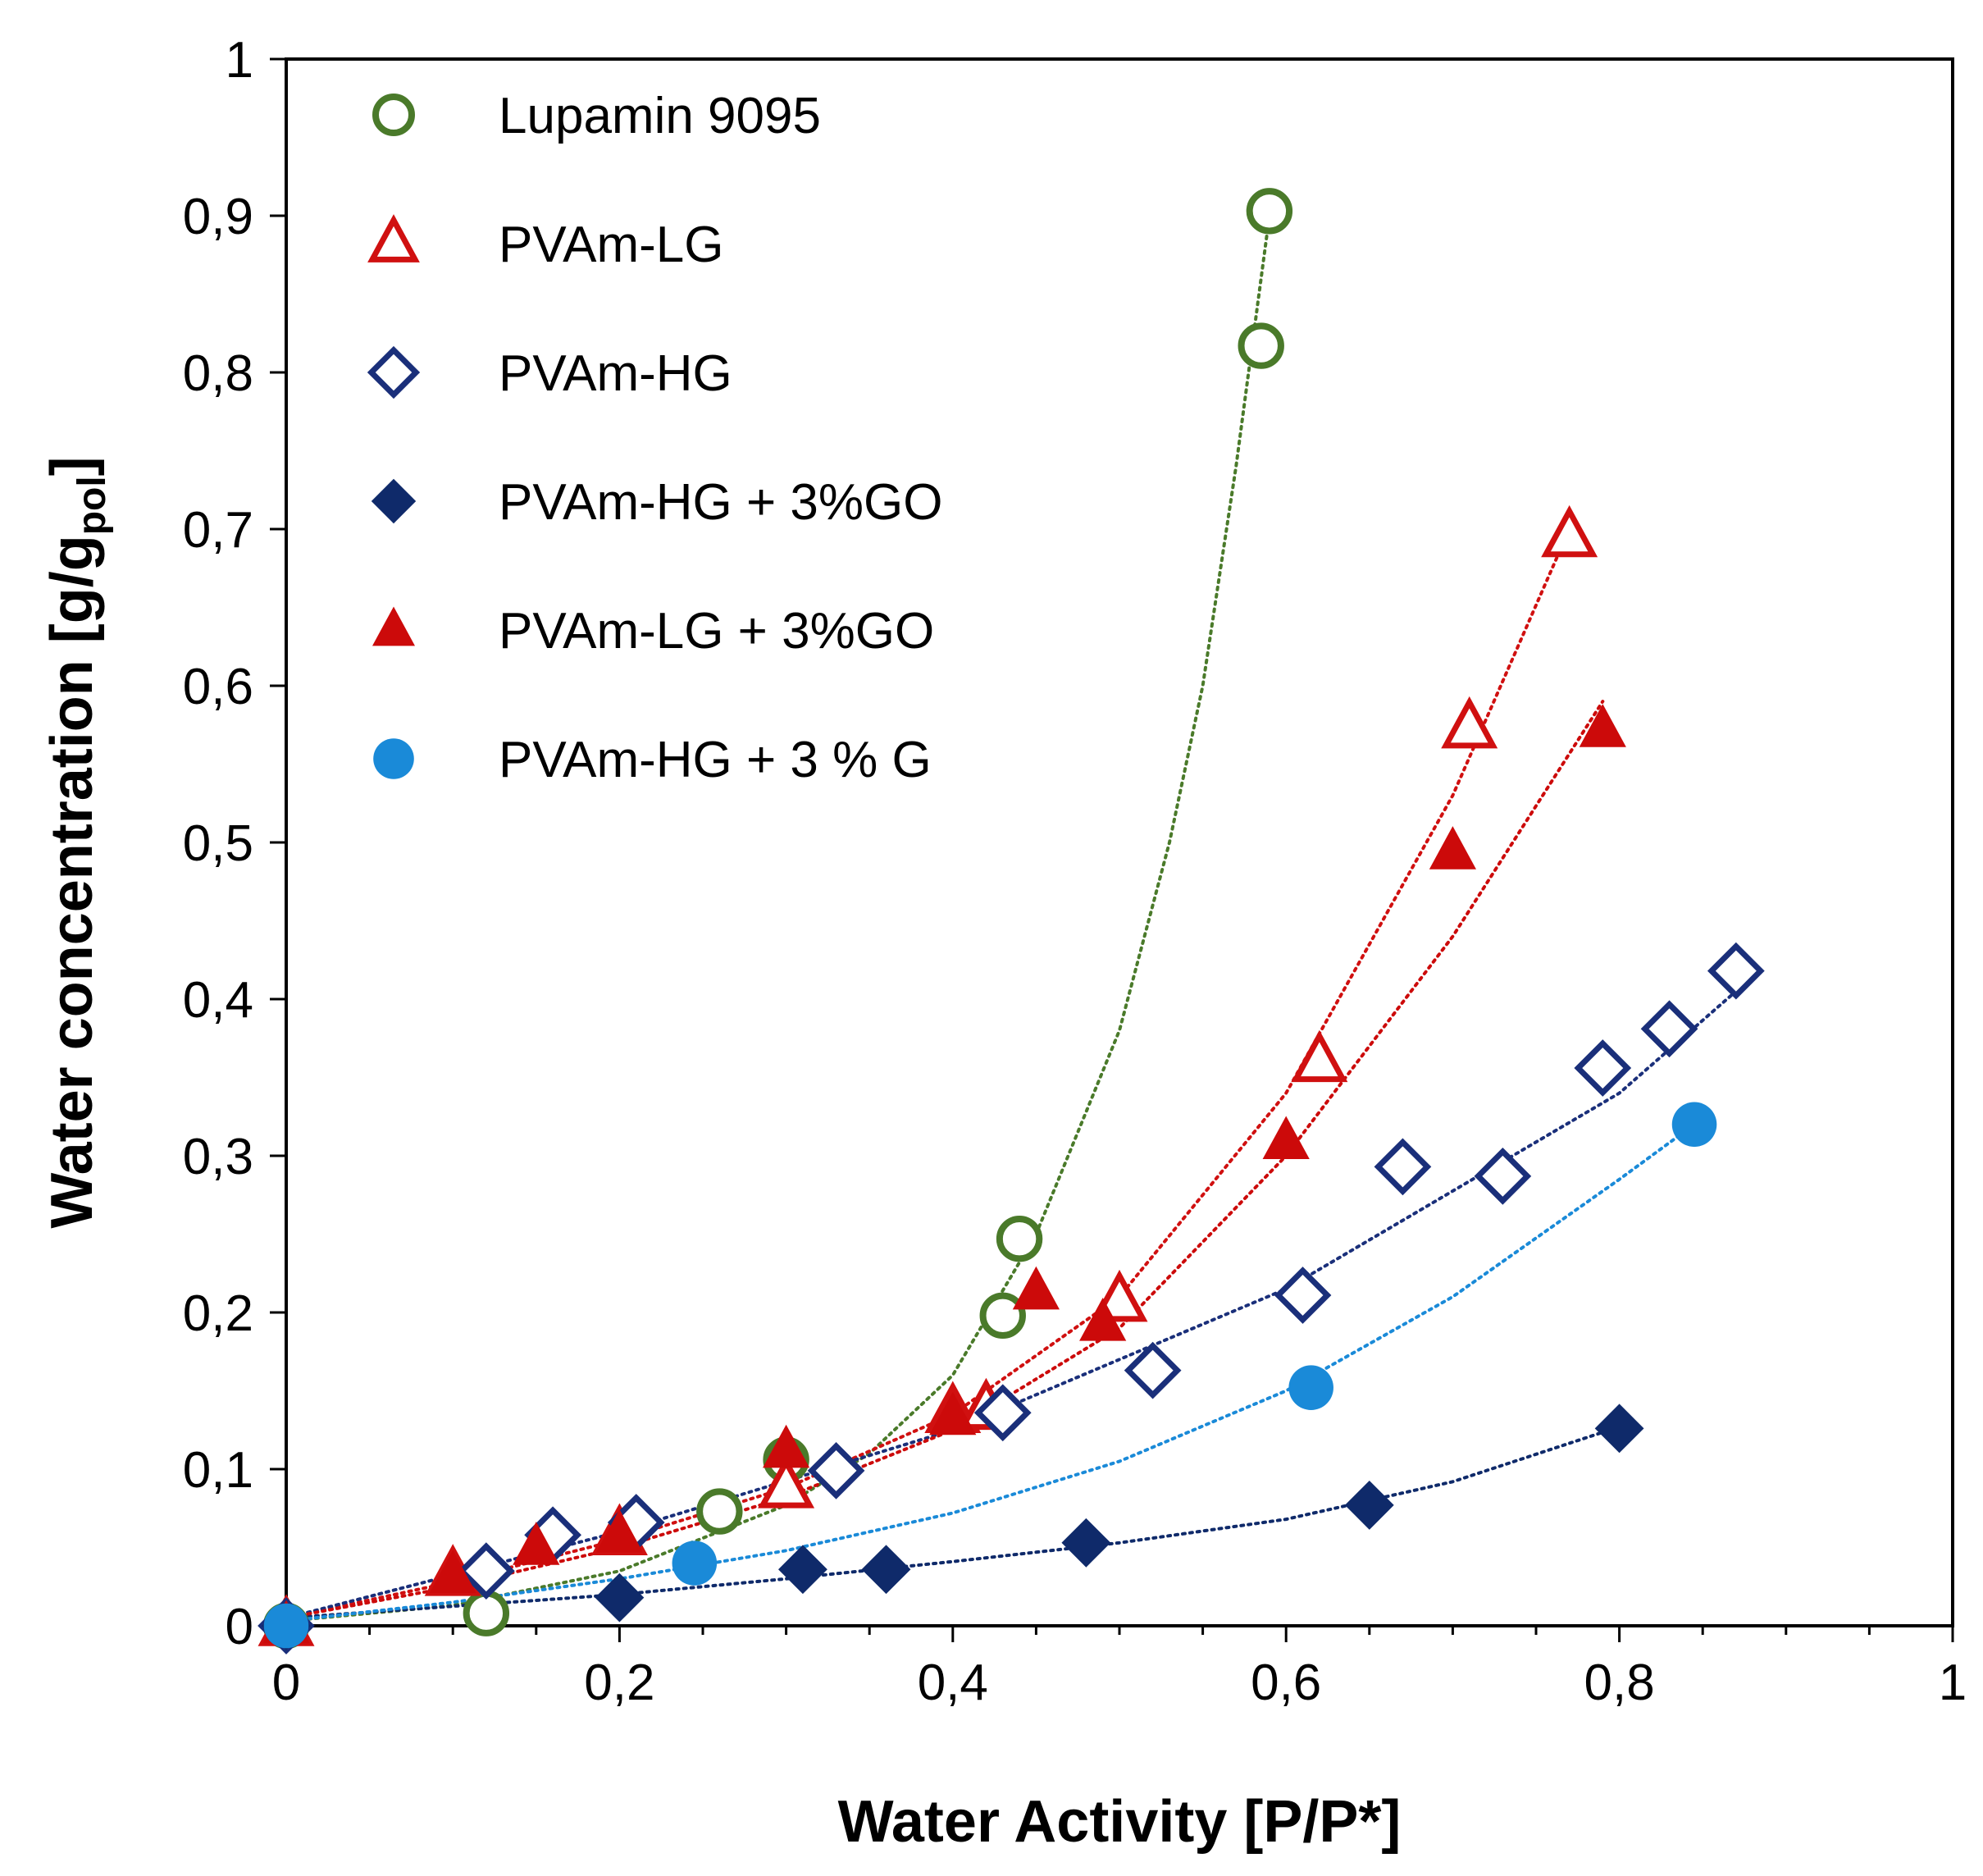  I want to click on y-tick-label: 0,8, so click(218, 373).